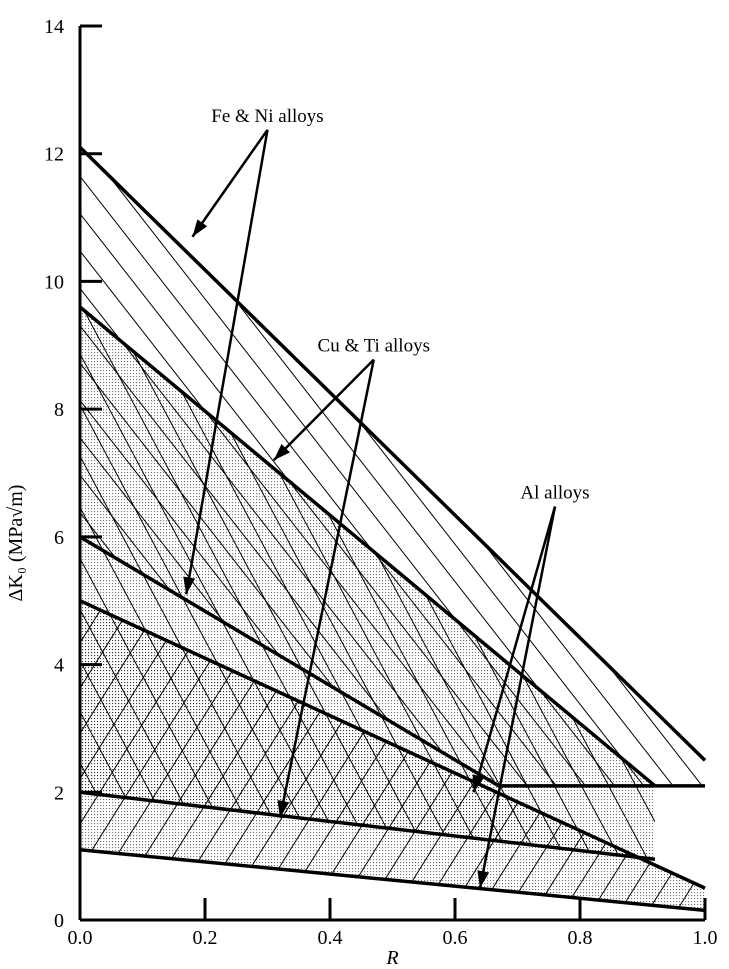 The height and width of the screenshot is (969, 729). I want to click on annotation-label-fe: Fe & Ni alloys, so click(267, 116).